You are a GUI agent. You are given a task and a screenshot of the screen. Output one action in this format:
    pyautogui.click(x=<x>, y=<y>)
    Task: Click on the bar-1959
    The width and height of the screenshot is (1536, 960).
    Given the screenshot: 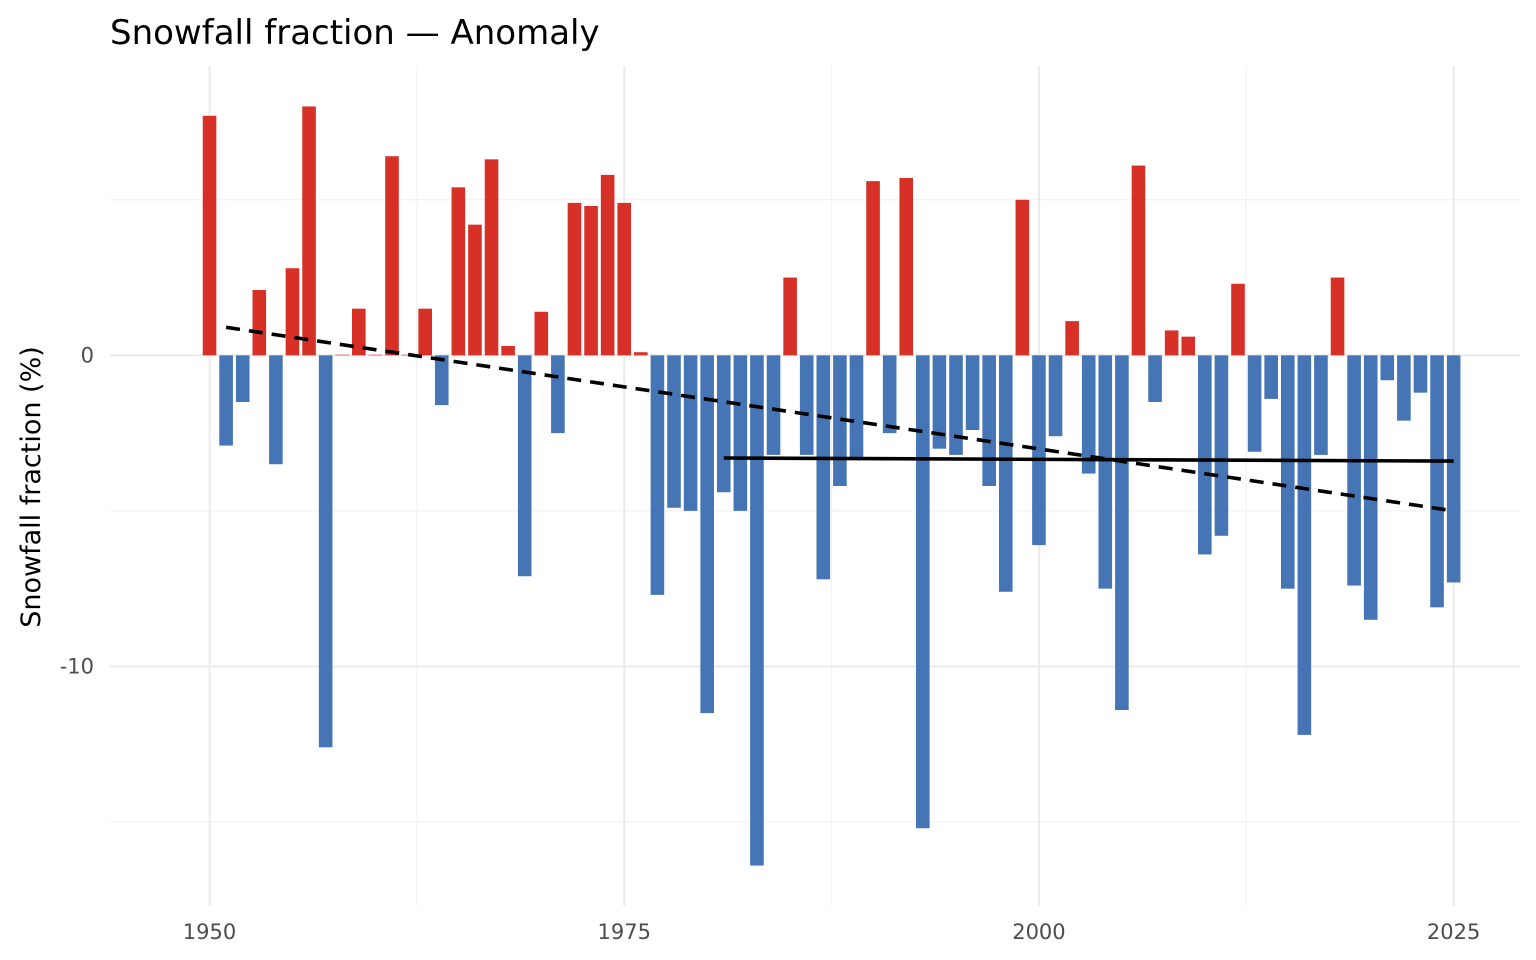 What is the action you would take?
    pyautogui.click(x=359, y=332)
    